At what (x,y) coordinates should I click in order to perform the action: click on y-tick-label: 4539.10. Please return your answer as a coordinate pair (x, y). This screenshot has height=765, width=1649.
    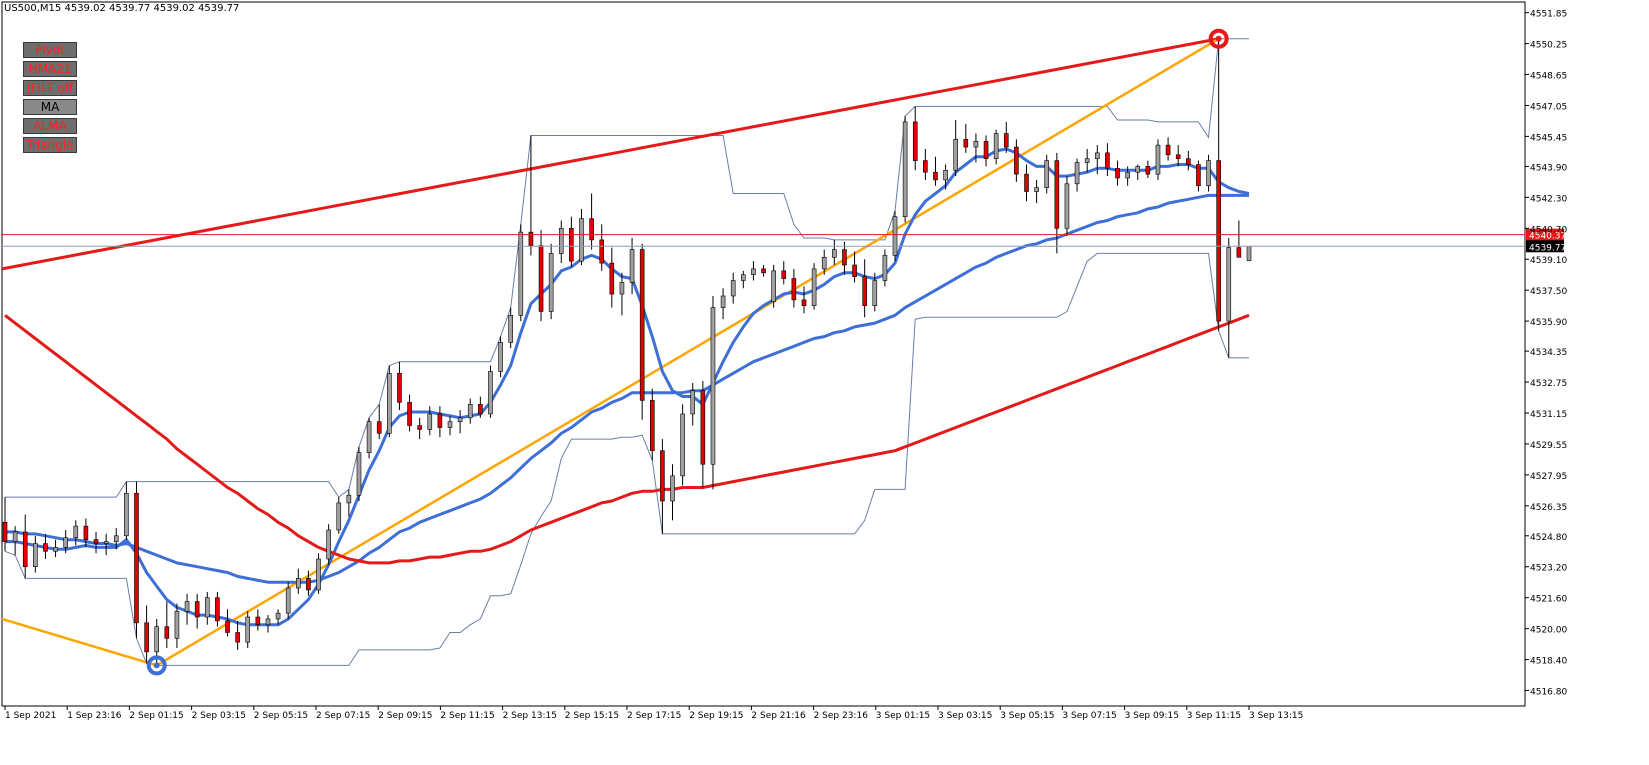
    Looking at the image, I should click on (1548, 261).